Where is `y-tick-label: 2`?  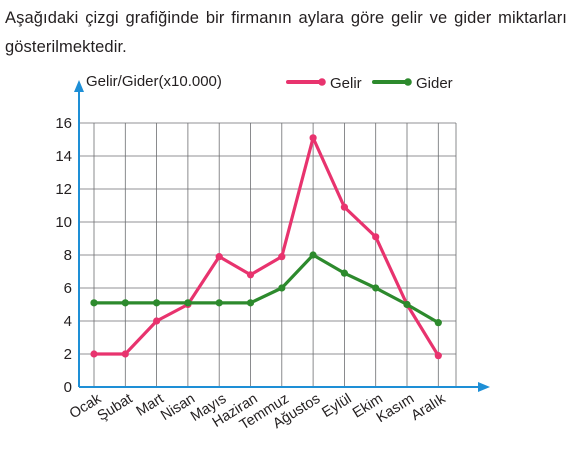 y-tick-label: 2 is located at coordinates (68, 354).